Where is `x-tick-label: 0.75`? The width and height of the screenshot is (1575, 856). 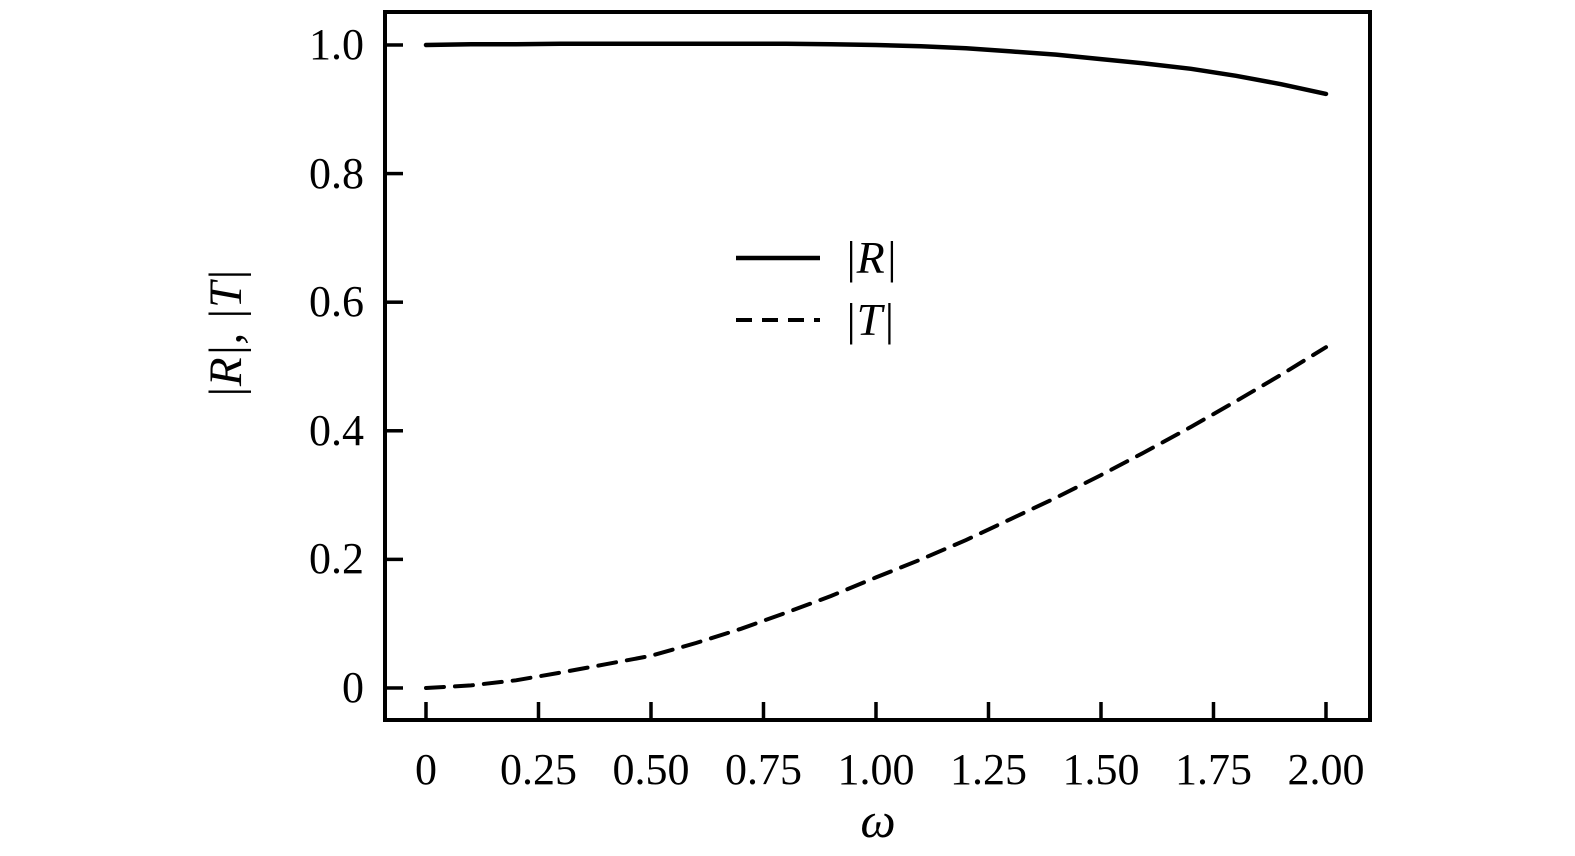 x-tick-label: 0.75 is located at coordinates (763, 769).